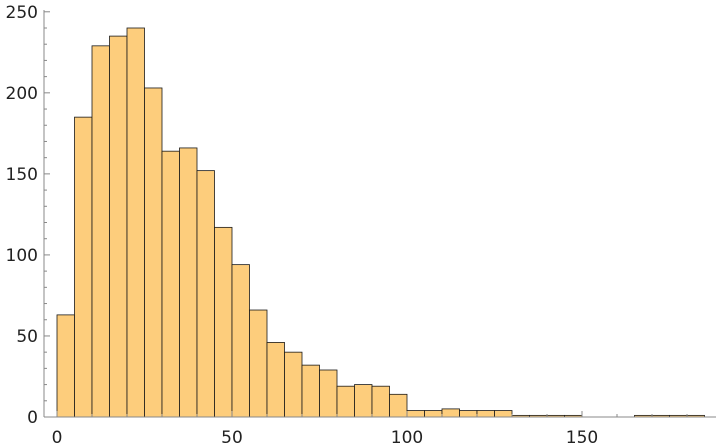 This screenshot has height=448, width=720. Describe the element at coordinates (32, 418) in the screenshot. I see `y-tick-label: 0` at that location.